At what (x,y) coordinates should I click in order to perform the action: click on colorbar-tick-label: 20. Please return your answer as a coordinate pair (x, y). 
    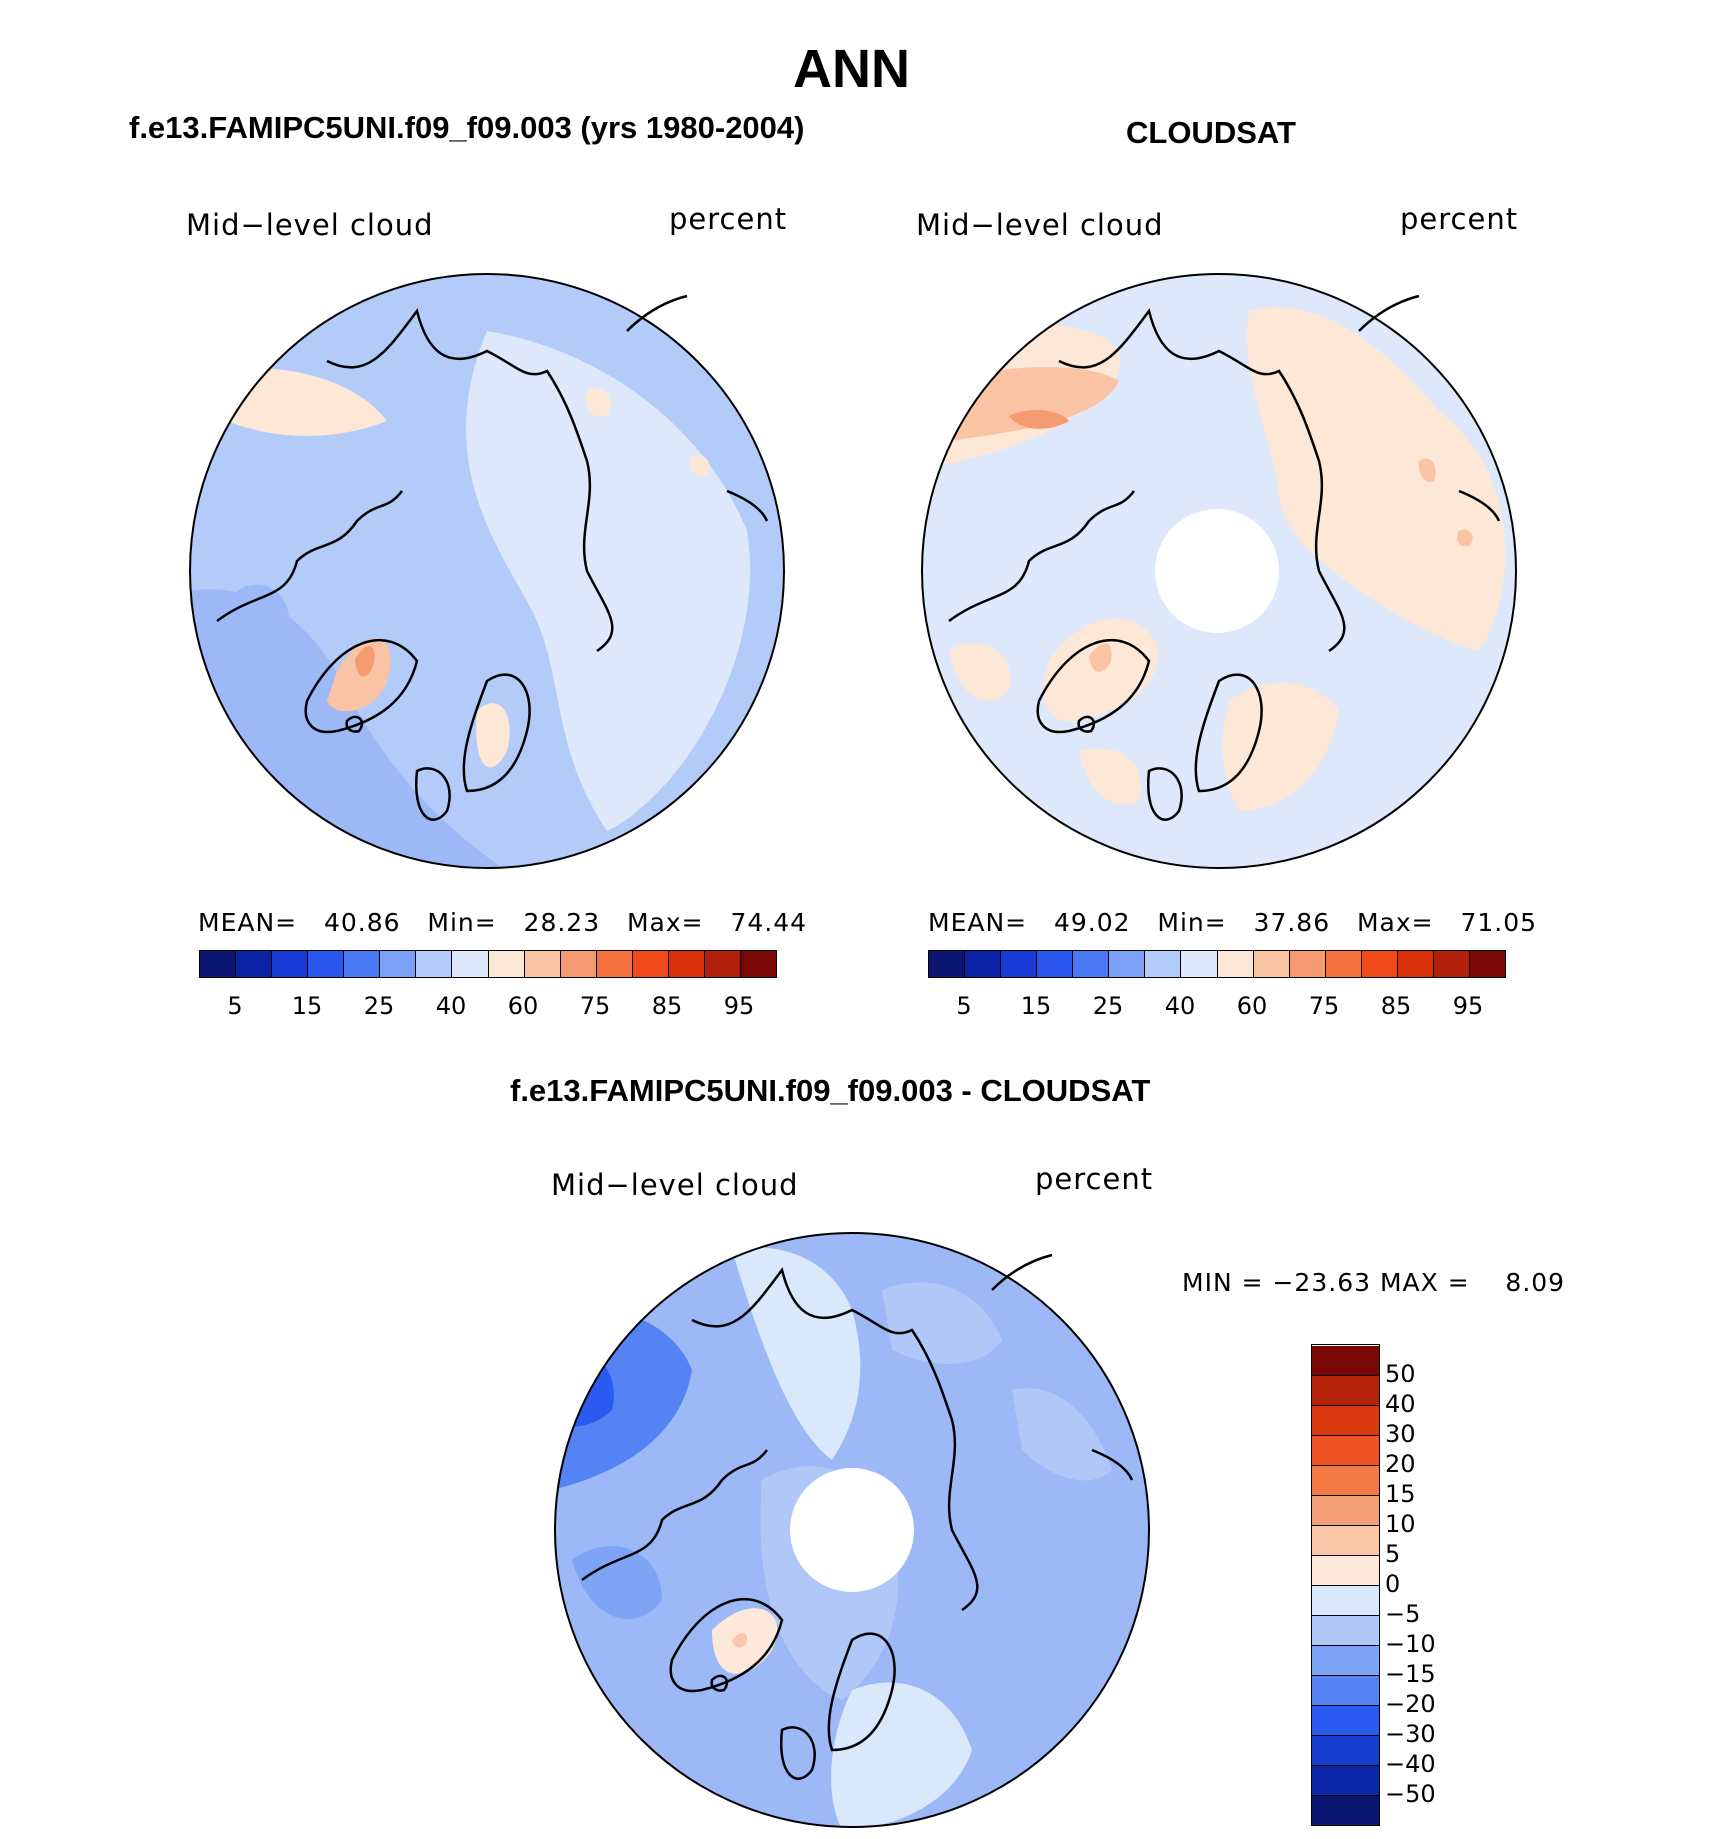
    Looking at the image, I should click on (1400, 1464).